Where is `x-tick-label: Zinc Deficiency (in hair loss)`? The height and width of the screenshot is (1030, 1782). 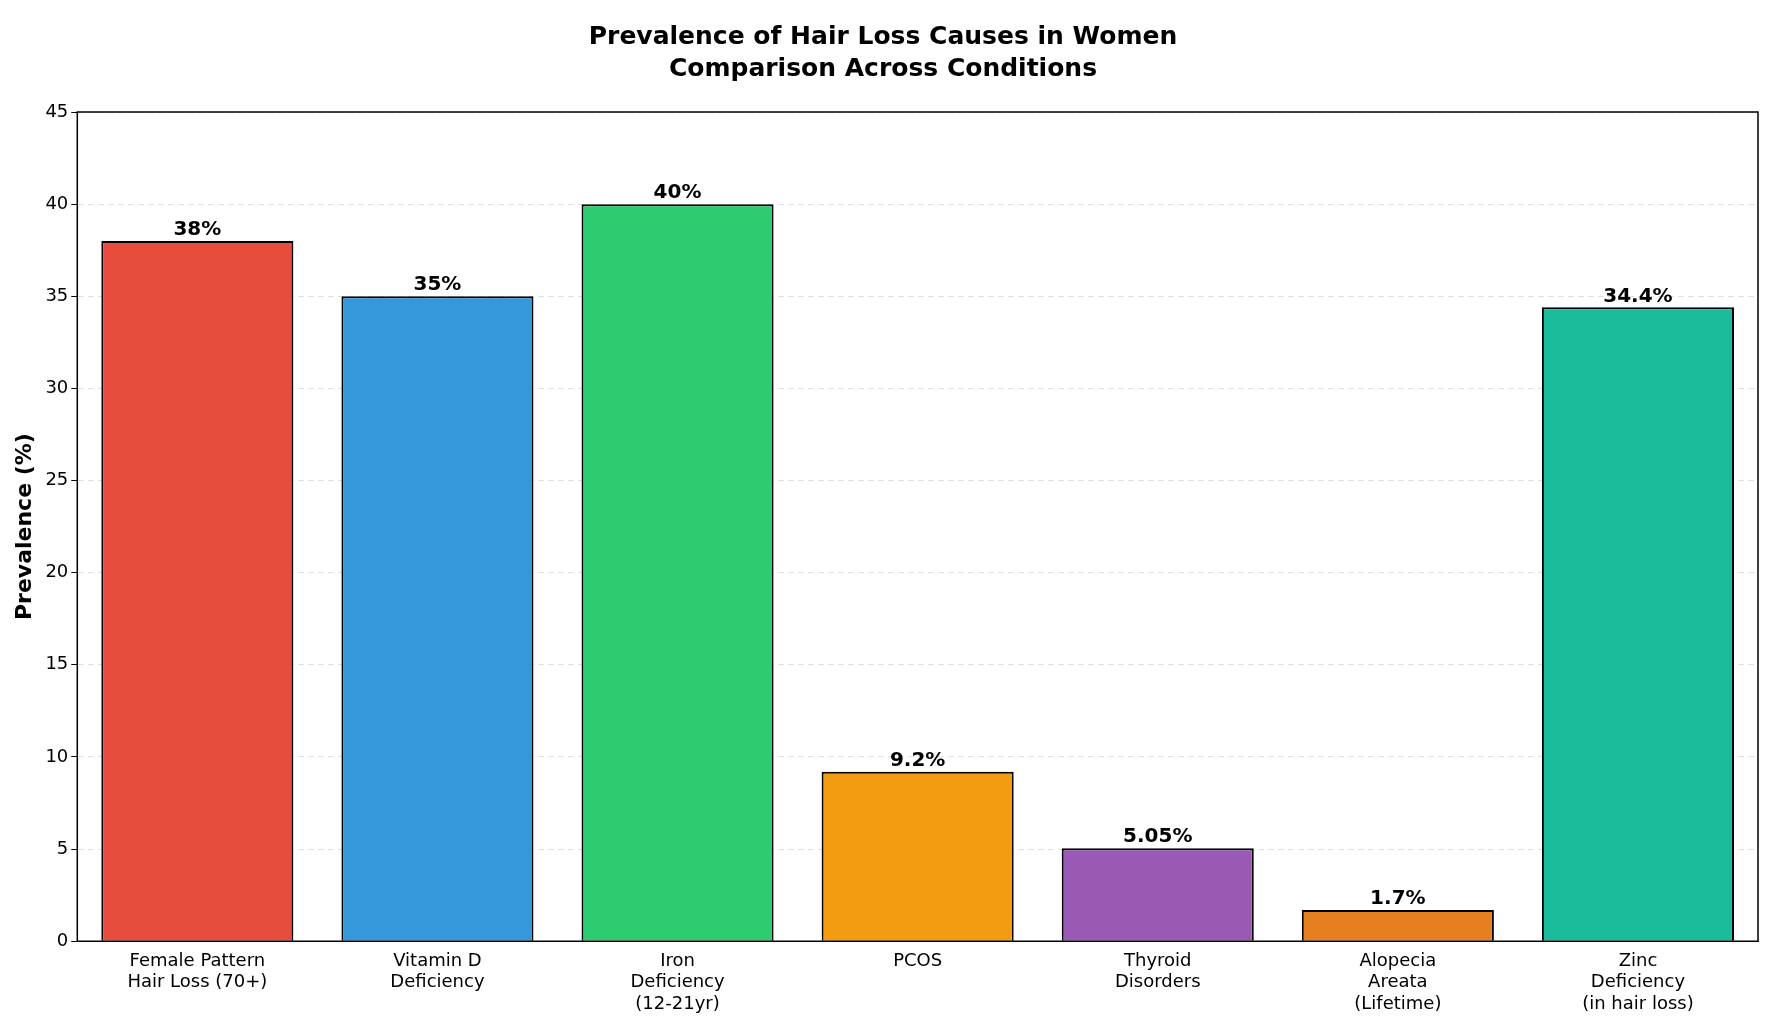
x-tick-label: Zinc Deficiency (in hair loss) is located at coordinates (1638, 980).